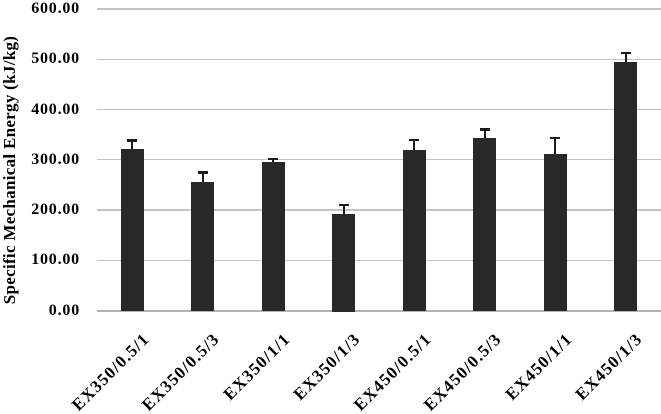 Image resolution: width=661 pixels, height=414 pixels. Describe the element at coordinates (555, 233) in the screenshot. I see `bar-EX450/1/1` at that location.